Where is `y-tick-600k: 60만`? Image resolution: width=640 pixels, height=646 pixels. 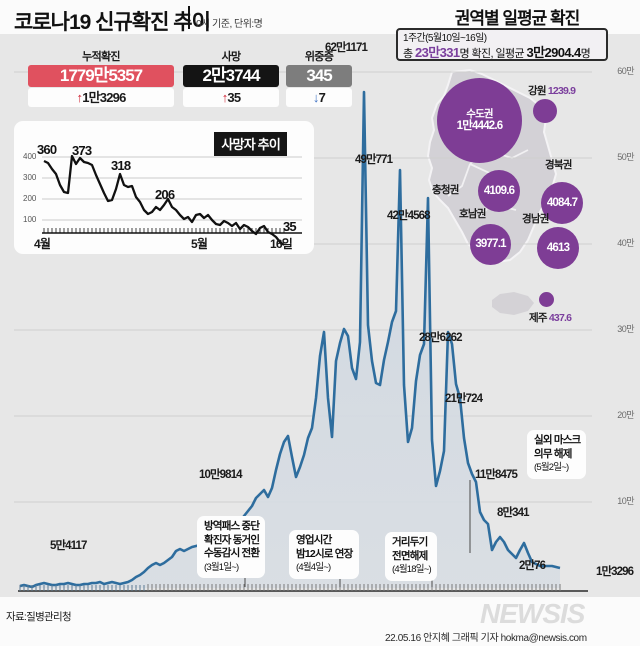 y-tick-600k: 60만 is located at coordinates (625, 71).